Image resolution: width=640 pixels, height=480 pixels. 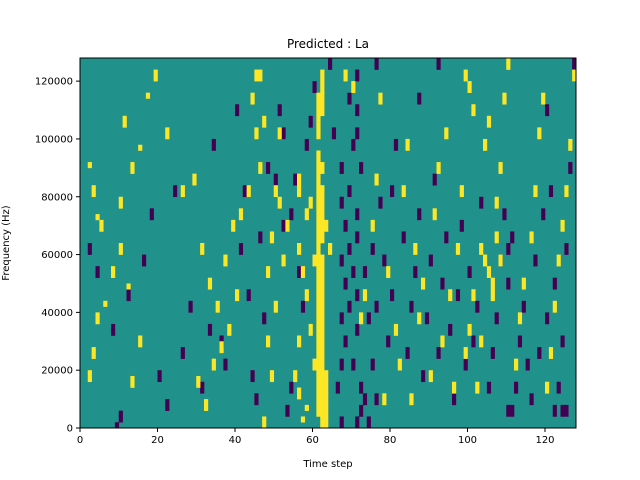 I want to click on x-tick-label: 80, so click(x=390, y=440).